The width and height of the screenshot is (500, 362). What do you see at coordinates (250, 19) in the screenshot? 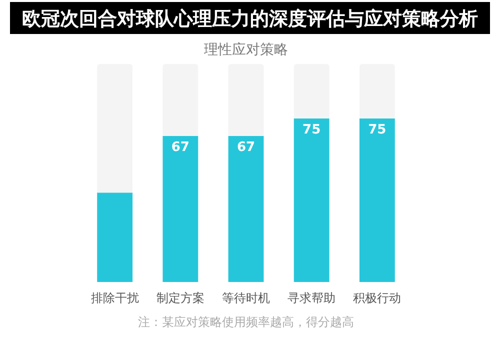
I see `text: 欧冠次回合对球队心理压力的深度评估与应对策略分析` at bounding box center [250, 19].